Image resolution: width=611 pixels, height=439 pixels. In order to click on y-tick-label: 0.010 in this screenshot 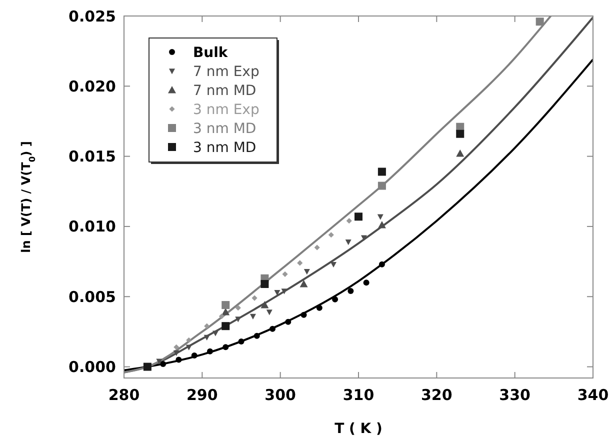, I will do `click(92, 227)`.